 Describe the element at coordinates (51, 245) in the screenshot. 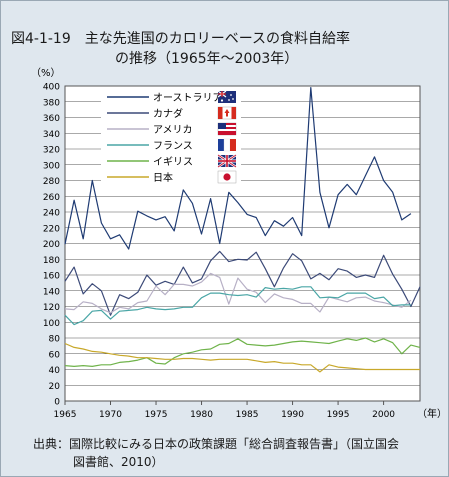

I see `y-tick-label: 200` at that location.